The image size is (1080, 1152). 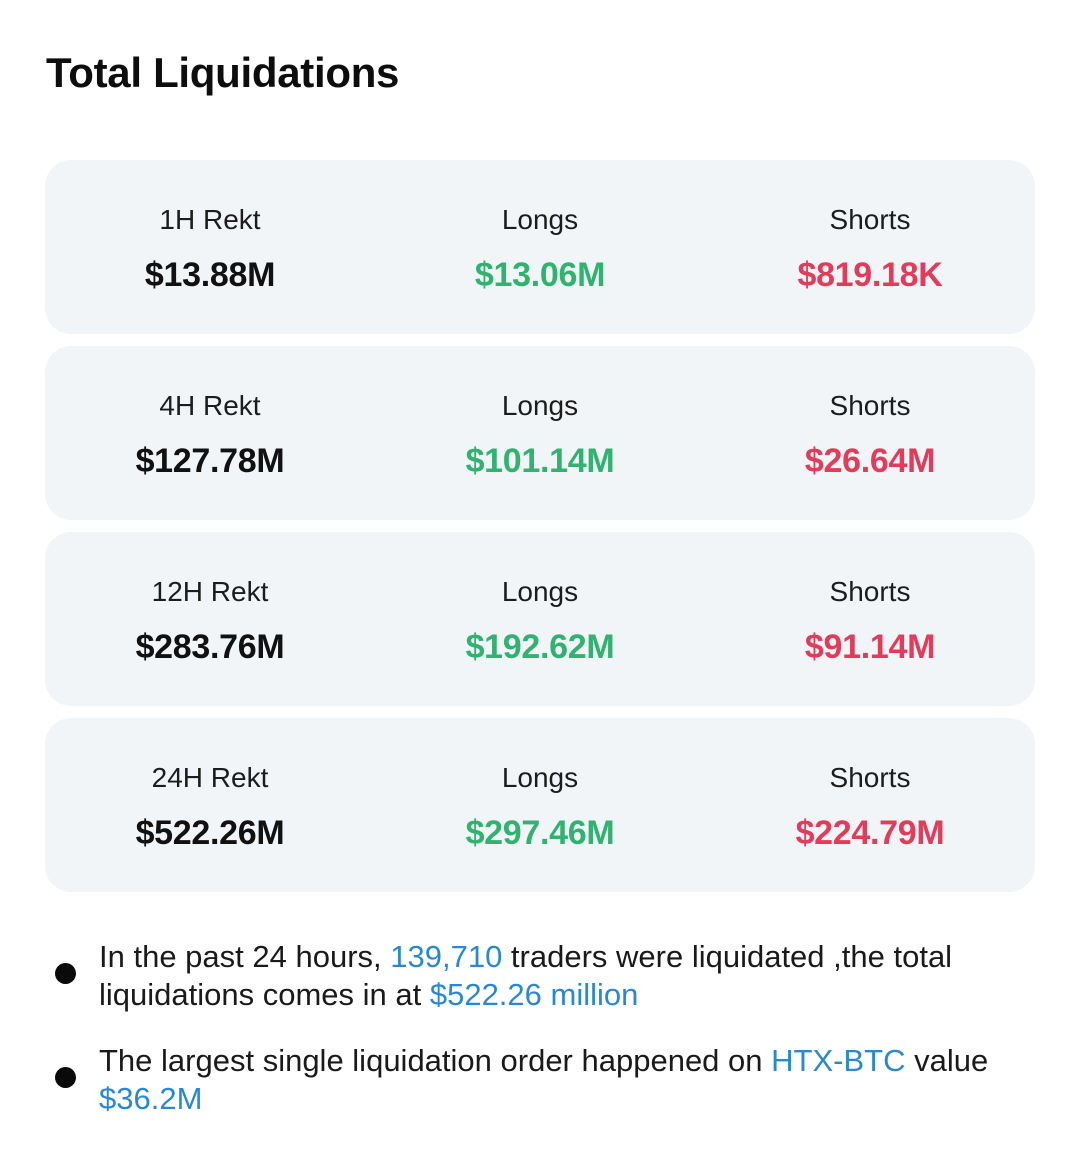 I want to click on order-value-link: $36.2M, so click(x=151, y=1098).